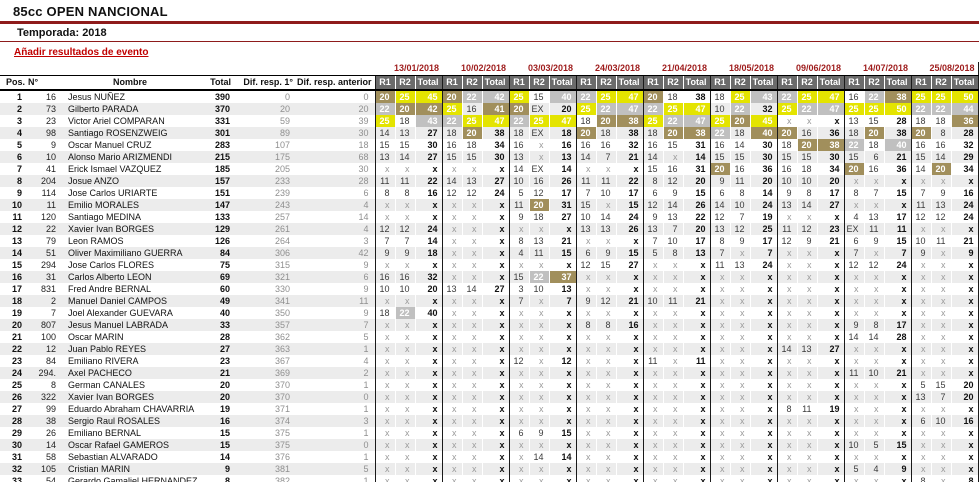 Image resolution: width=979 pixels, height=482 pixels. Describe the element at coordinates (217, 397) in the screenshot. I see `cell-total: 20` at that location.